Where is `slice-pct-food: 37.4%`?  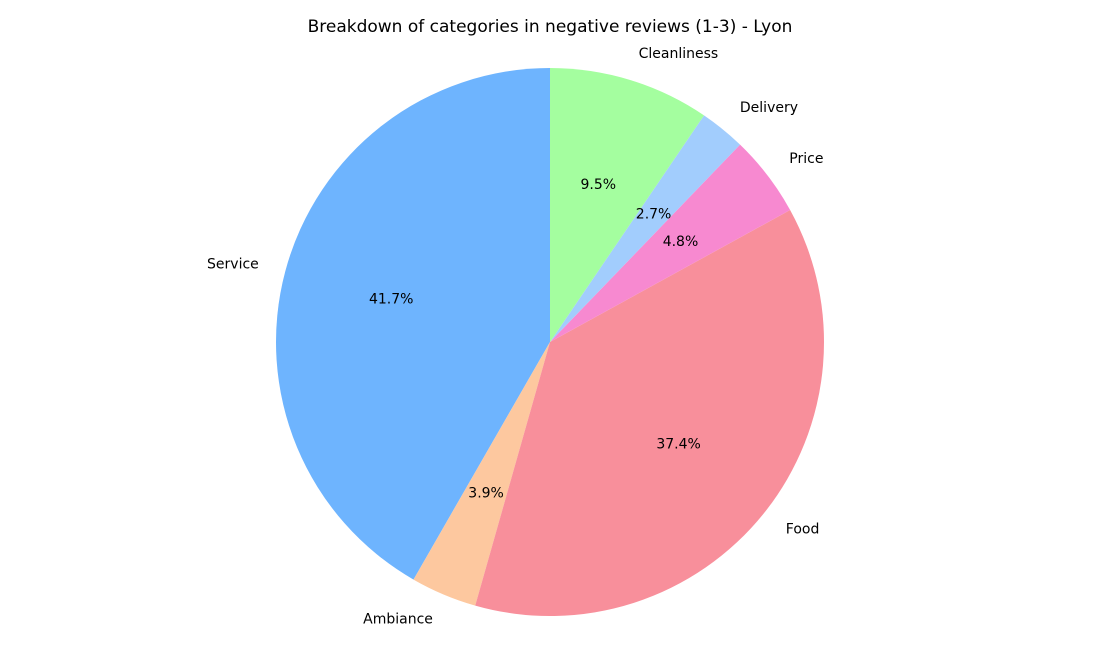
slice-pct-food: 37.4% is located at coordinates (678, 444).